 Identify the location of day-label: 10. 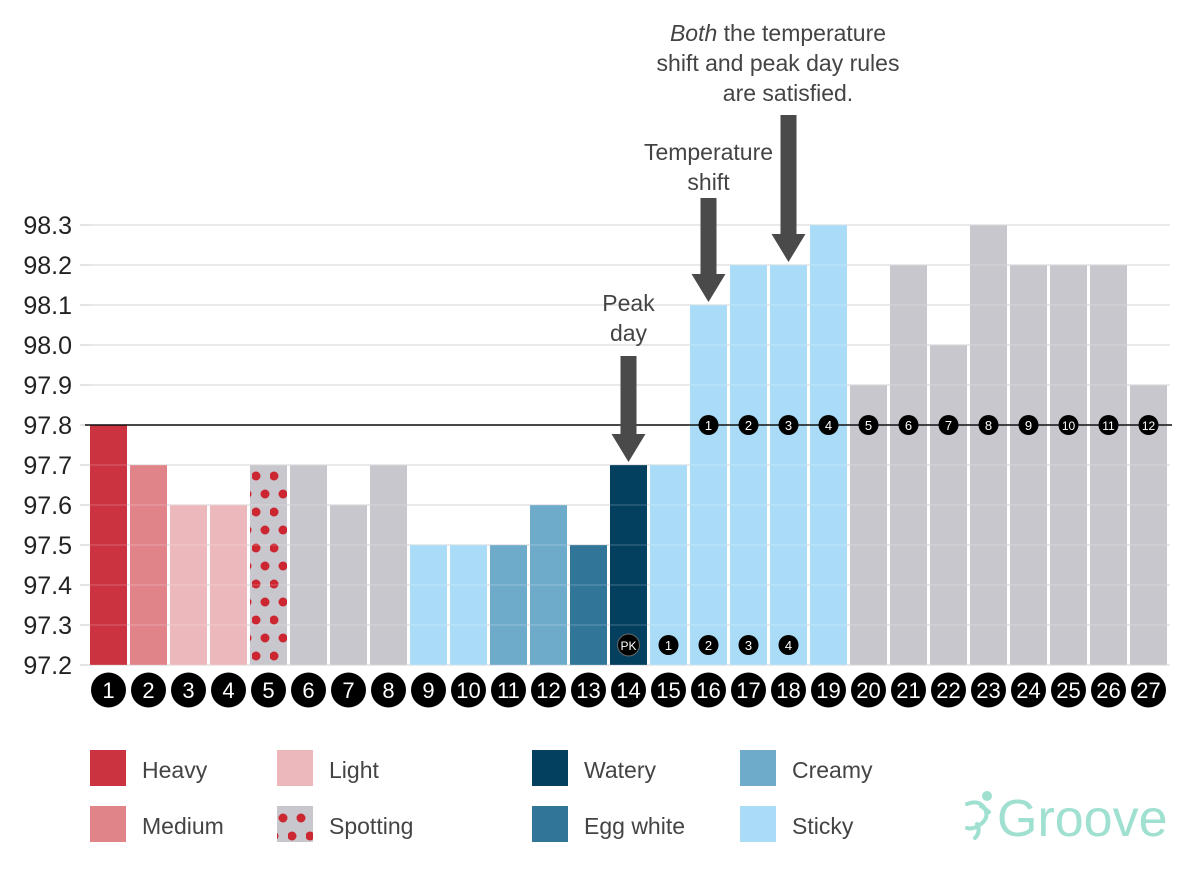
(468, 690).